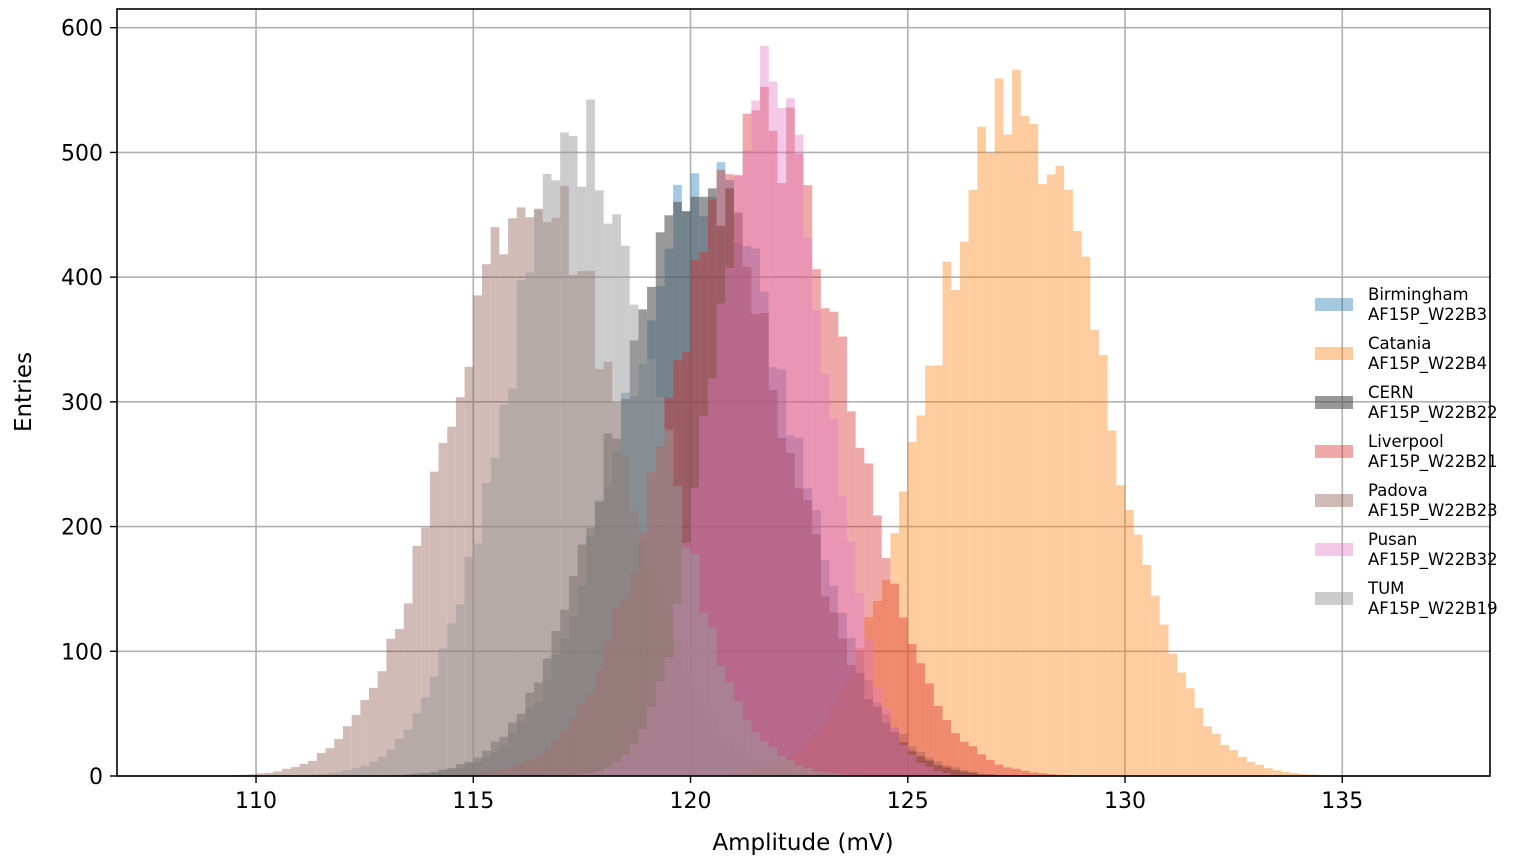 Image resolution: width=1518 pixels, height=857 pixels. What do you see at coordinates (24, 392) in the screenshot?
I see `y-axis-title: Entries` at bounding box center [24, 392].